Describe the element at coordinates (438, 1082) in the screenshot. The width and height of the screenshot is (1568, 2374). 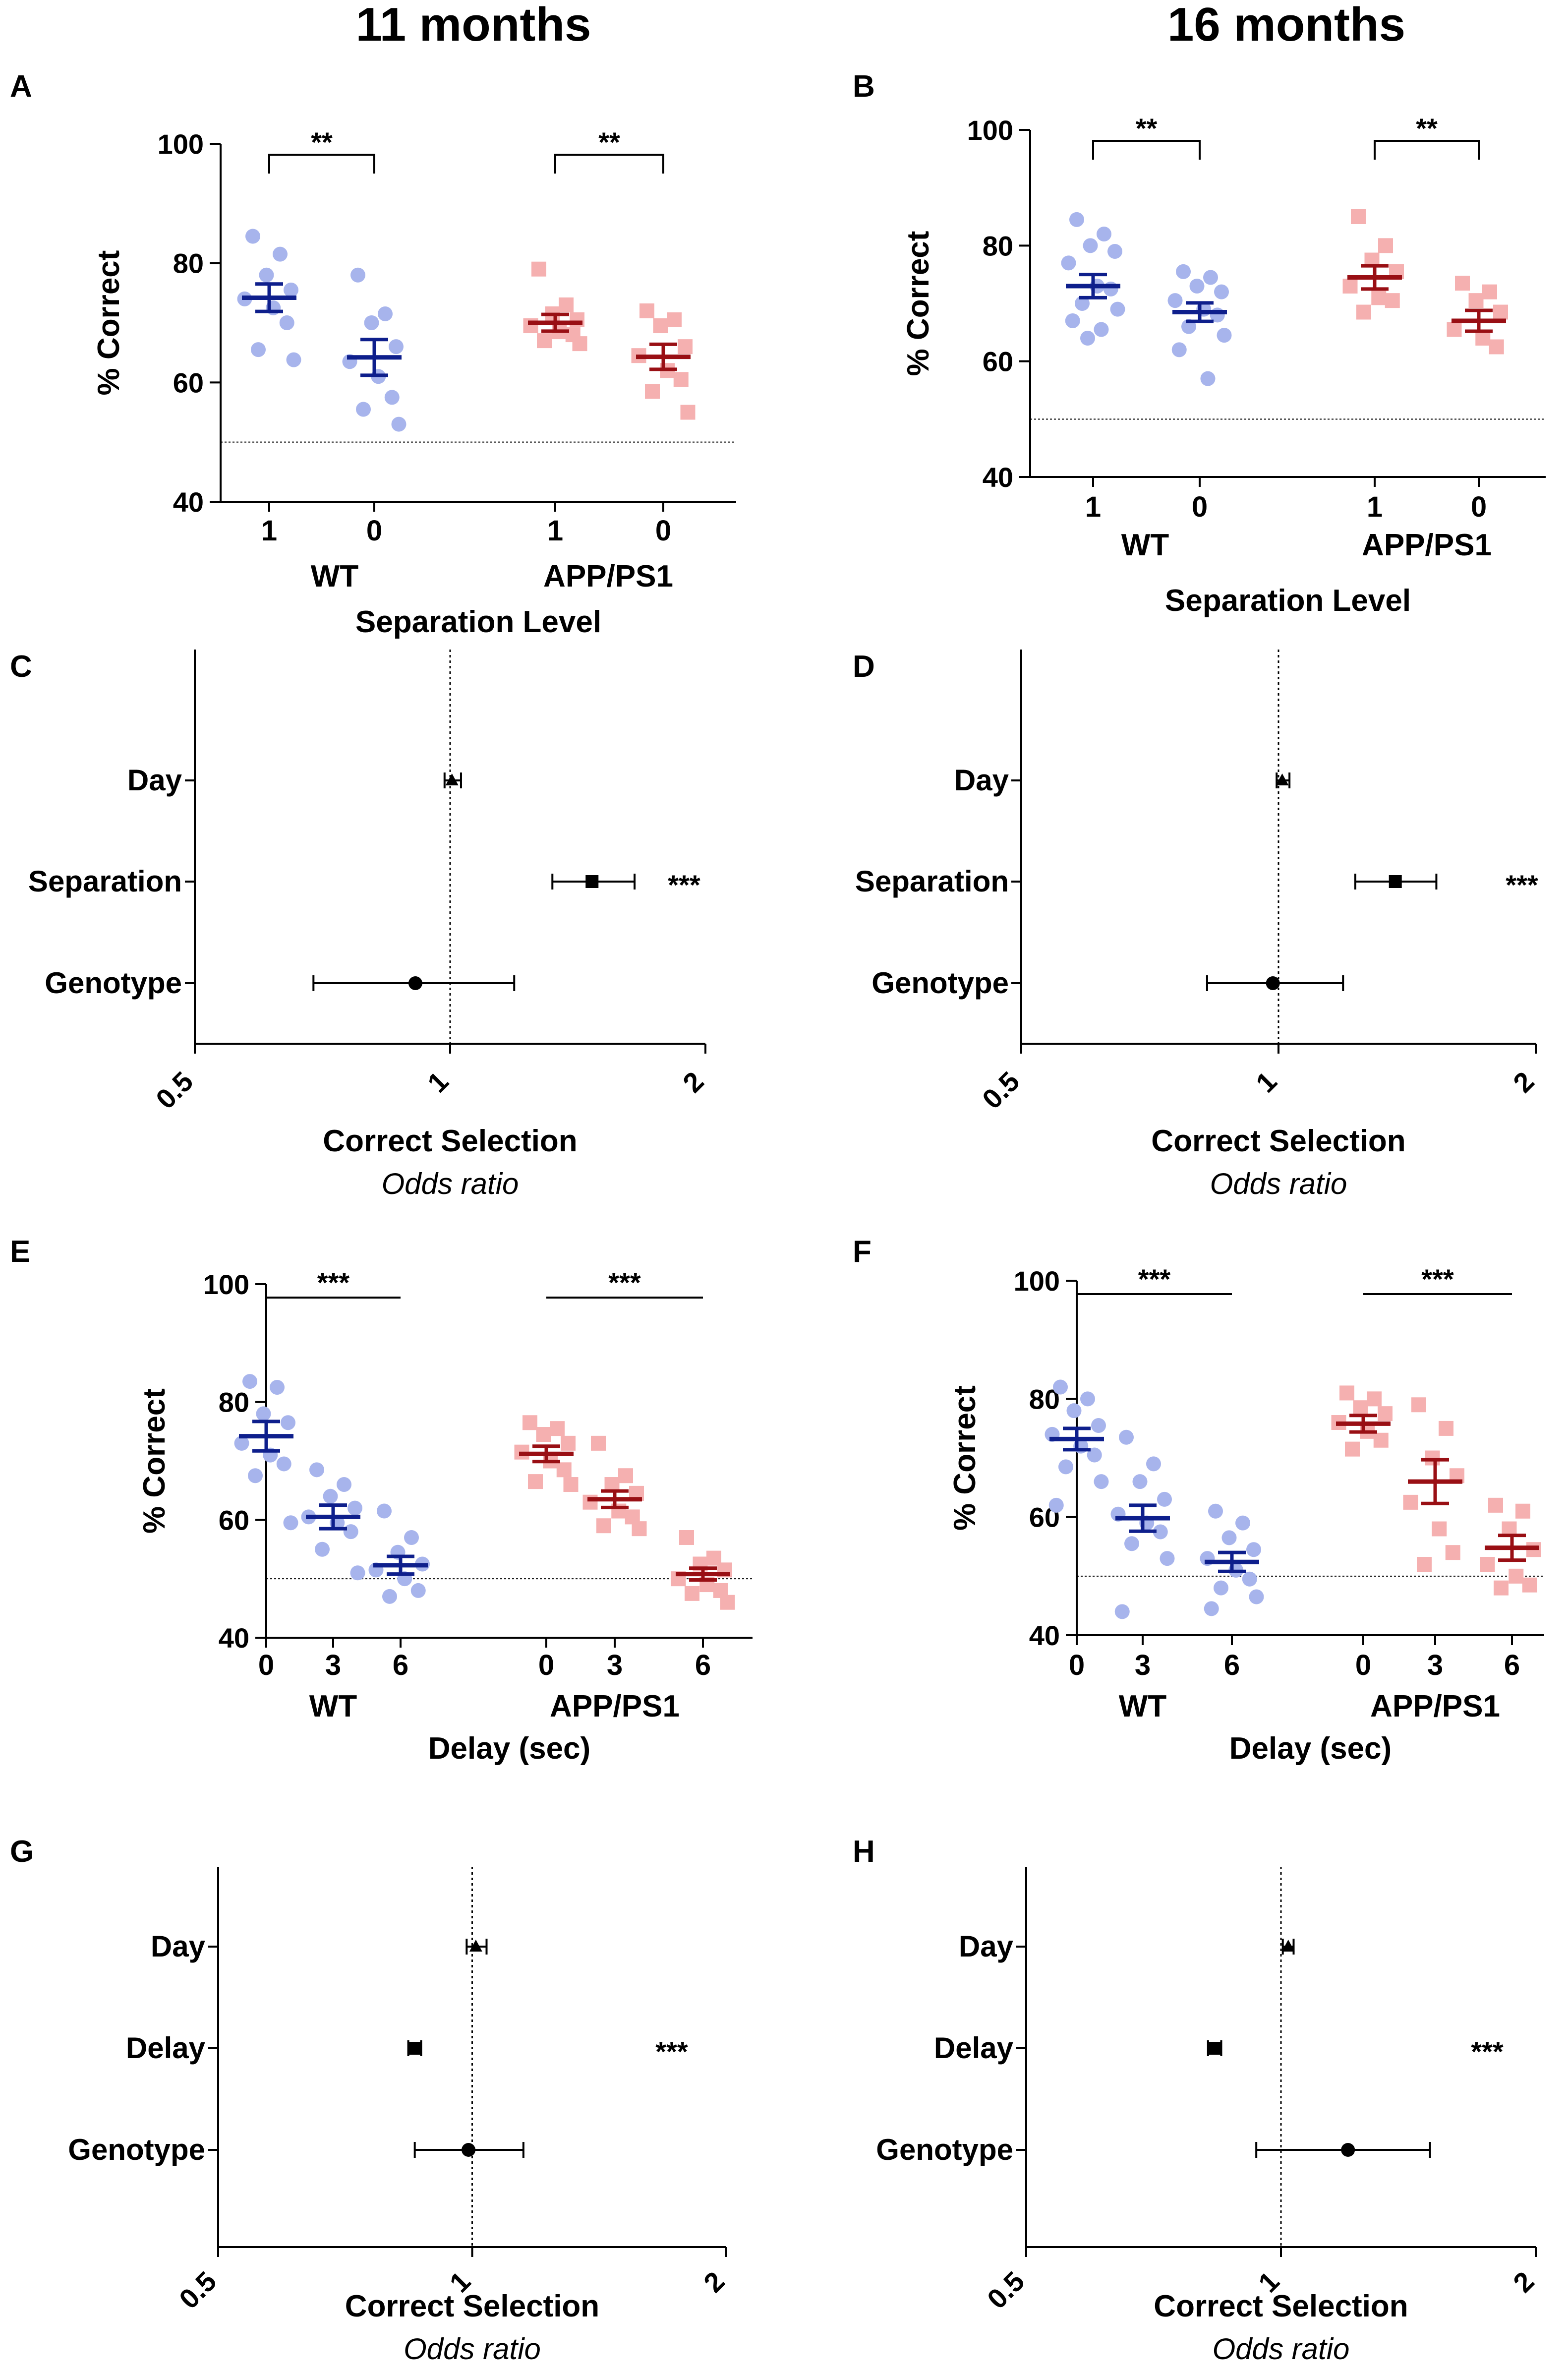
I see `x-tick-label-c-1: 1` at that location.